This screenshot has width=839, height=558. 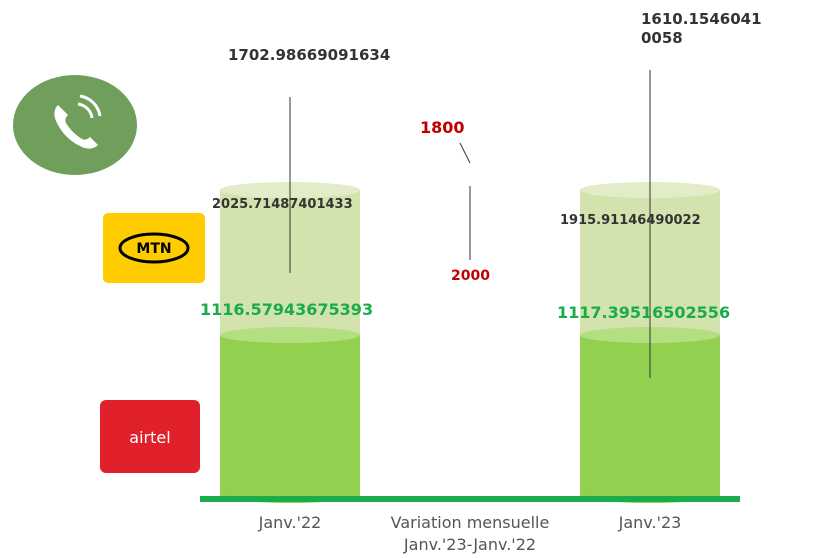 I want to click on category-label: Janv.'23, so click(x=650, y=522).